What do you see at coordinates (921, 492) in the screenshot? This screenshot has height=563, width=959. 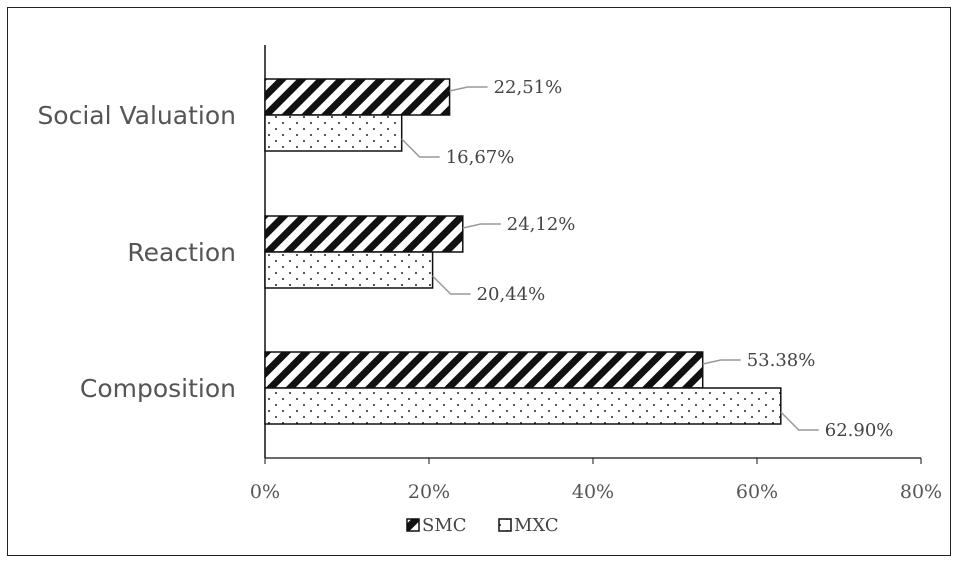 I see `x-tick-label: 80%` at bounding box center [921, 492].